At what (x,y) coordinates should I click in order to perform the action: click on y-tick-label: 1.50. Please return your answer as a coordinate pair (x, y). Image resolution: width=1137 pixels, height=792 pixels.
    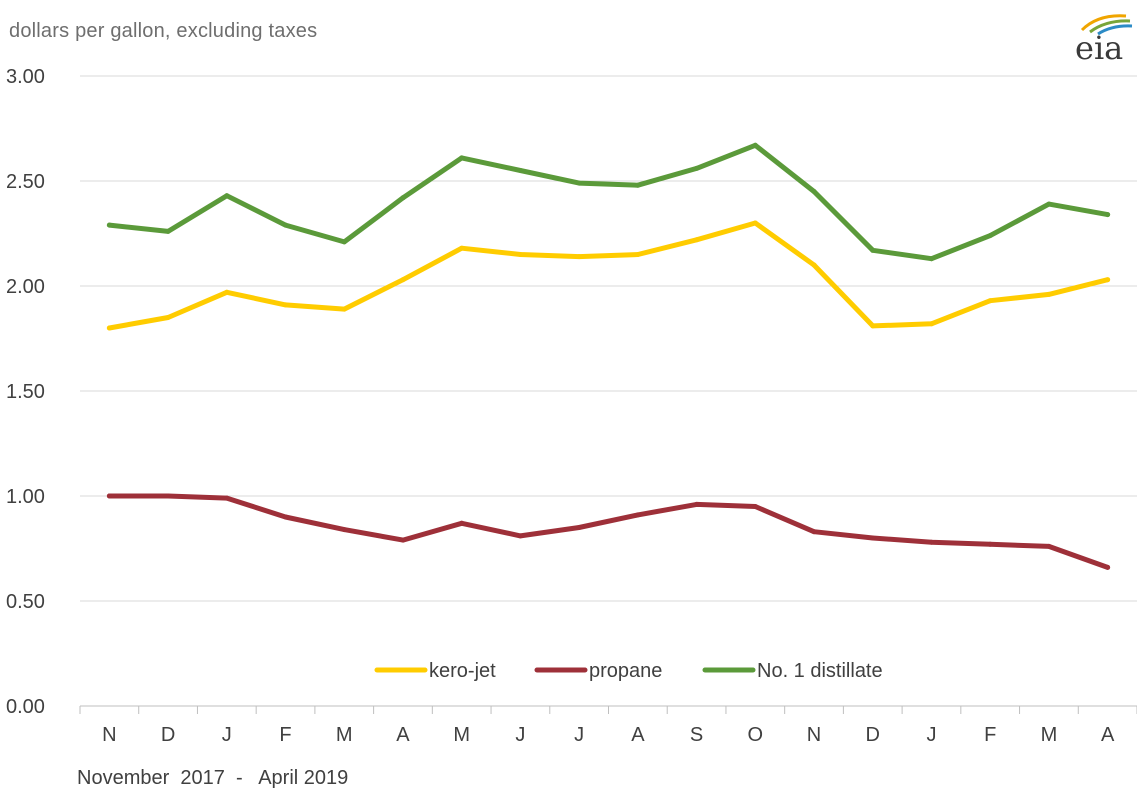
    Looking at the image, I should click on (25, 392).